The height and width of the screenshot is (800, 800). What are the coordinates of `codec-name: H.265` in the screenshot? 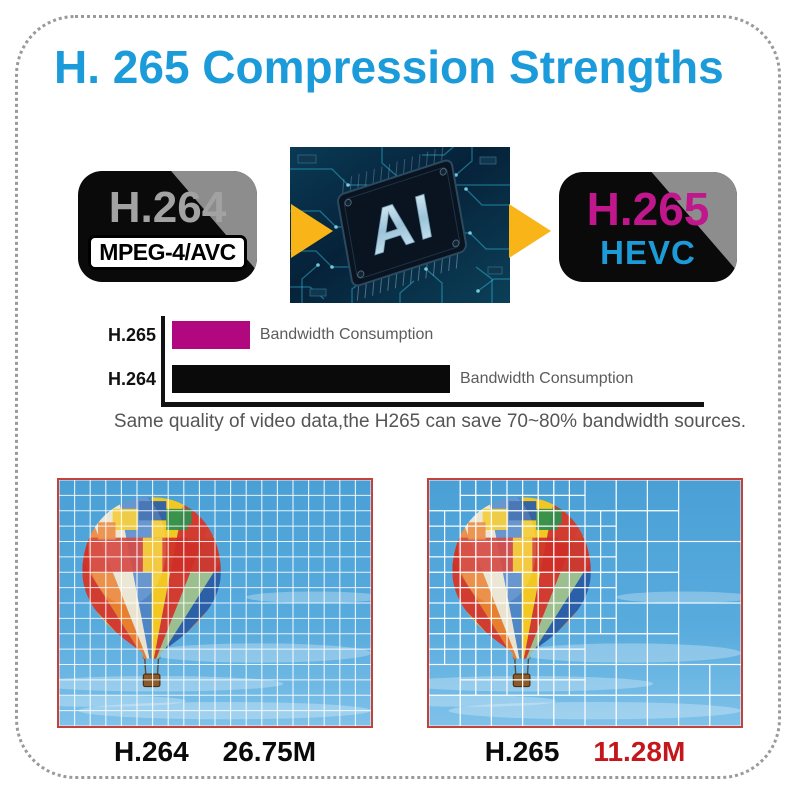 It's located at (522, 751).